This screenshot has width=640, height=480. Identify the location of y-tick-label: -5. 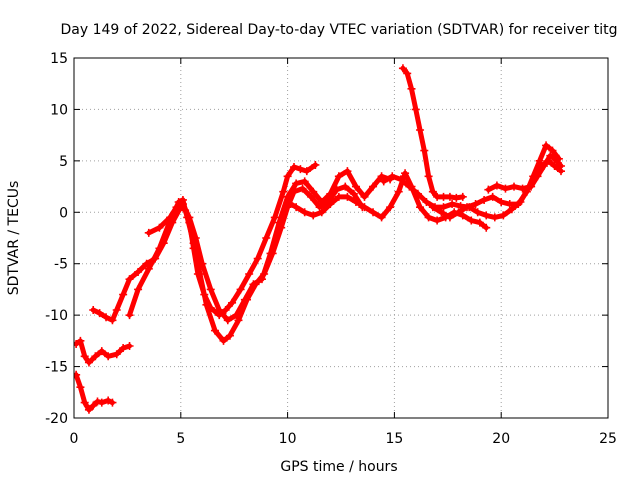
(61, 265).